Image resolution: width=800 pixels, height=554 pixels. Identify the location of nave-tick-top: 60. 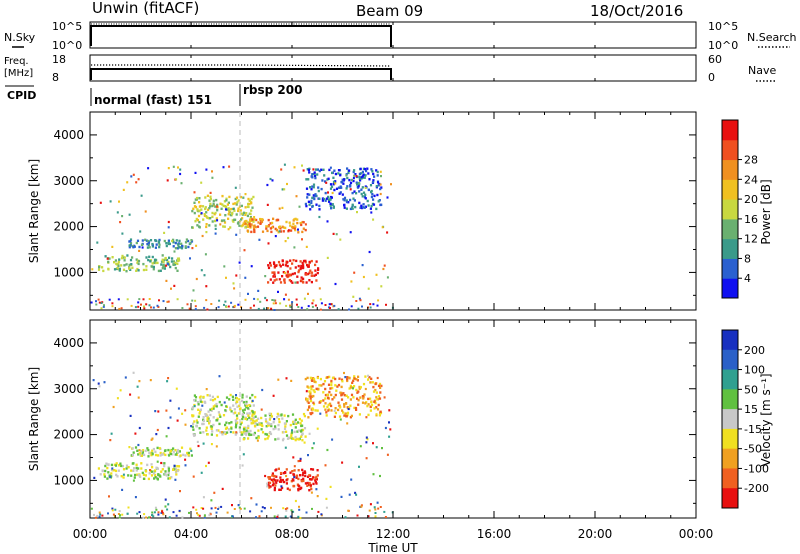
(715, 59).